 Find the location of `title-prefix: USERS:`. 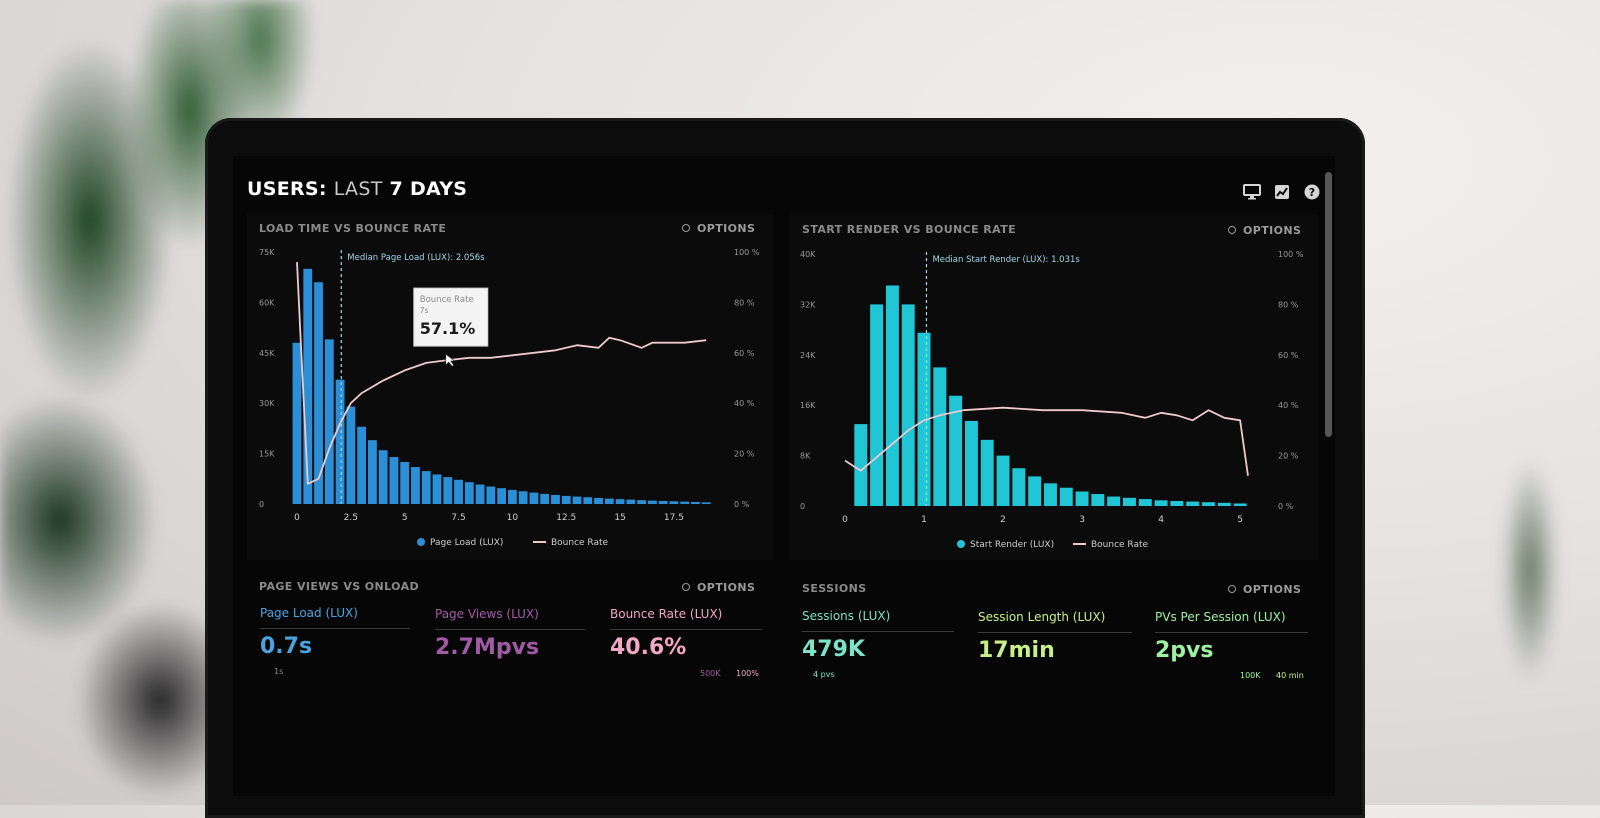

title-prefix: USERS: is located at coordinates (287, 189).